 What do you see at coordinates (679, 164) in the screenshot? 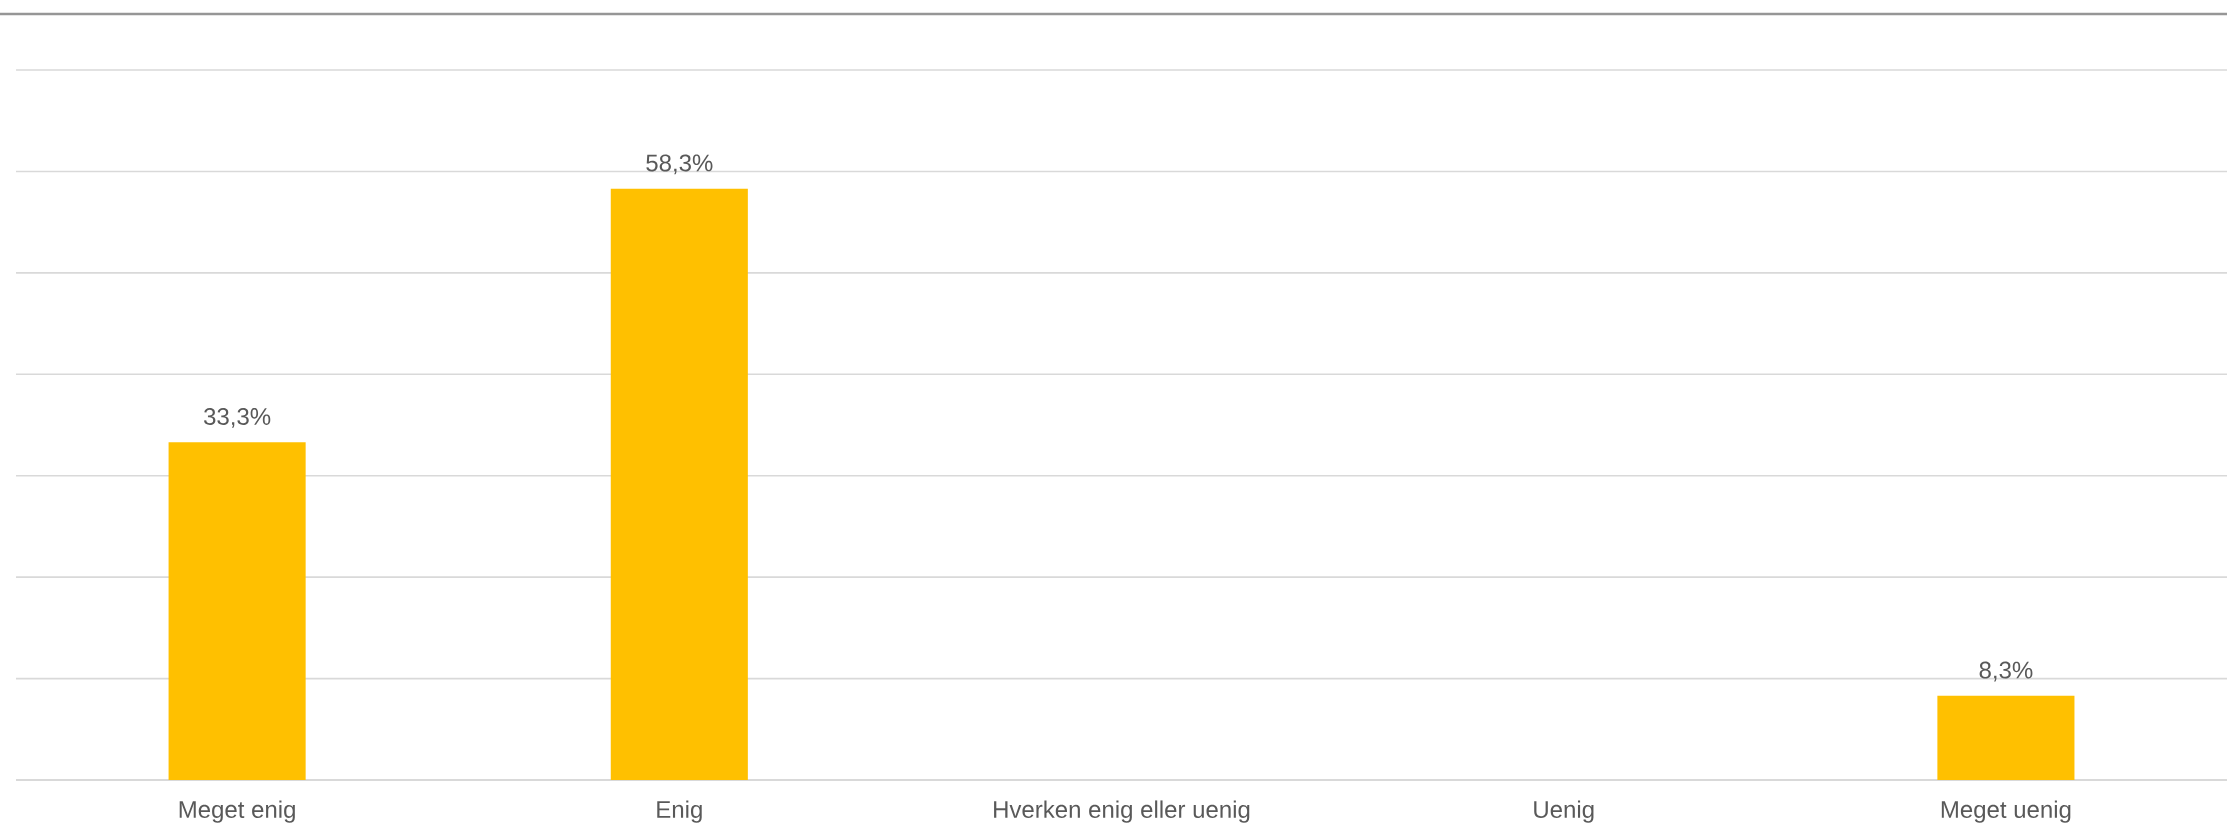
I see `data-label: 58,3%` at bounding box center [679, 164].